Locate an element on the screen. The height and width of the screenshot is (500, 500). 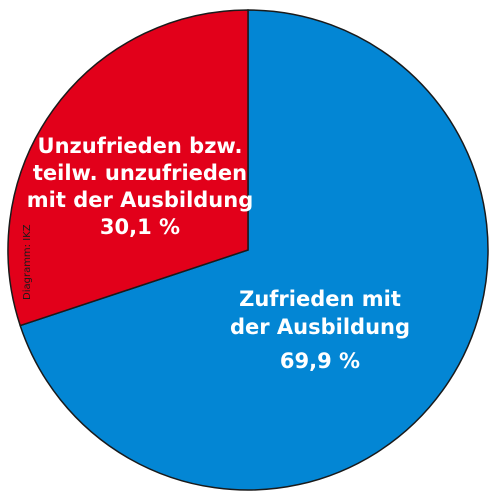
slice-label-line: mit der Ausbildung is located at coordinates (140, 200).